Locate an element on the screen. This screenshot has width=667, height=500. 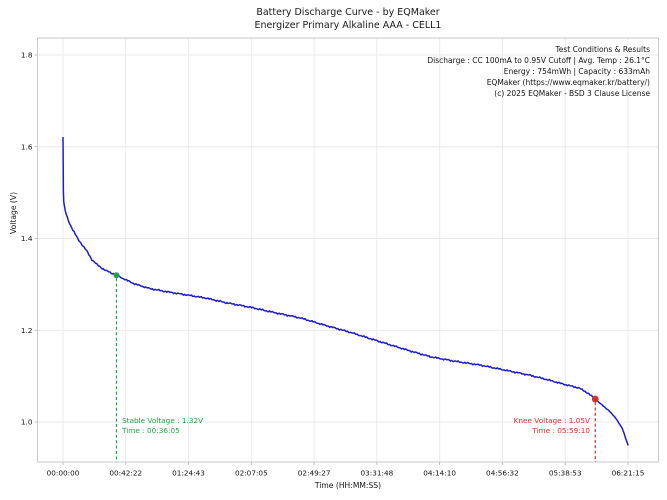
info-line-header: Test Conditions & Results is located at coordinates (602, 49).